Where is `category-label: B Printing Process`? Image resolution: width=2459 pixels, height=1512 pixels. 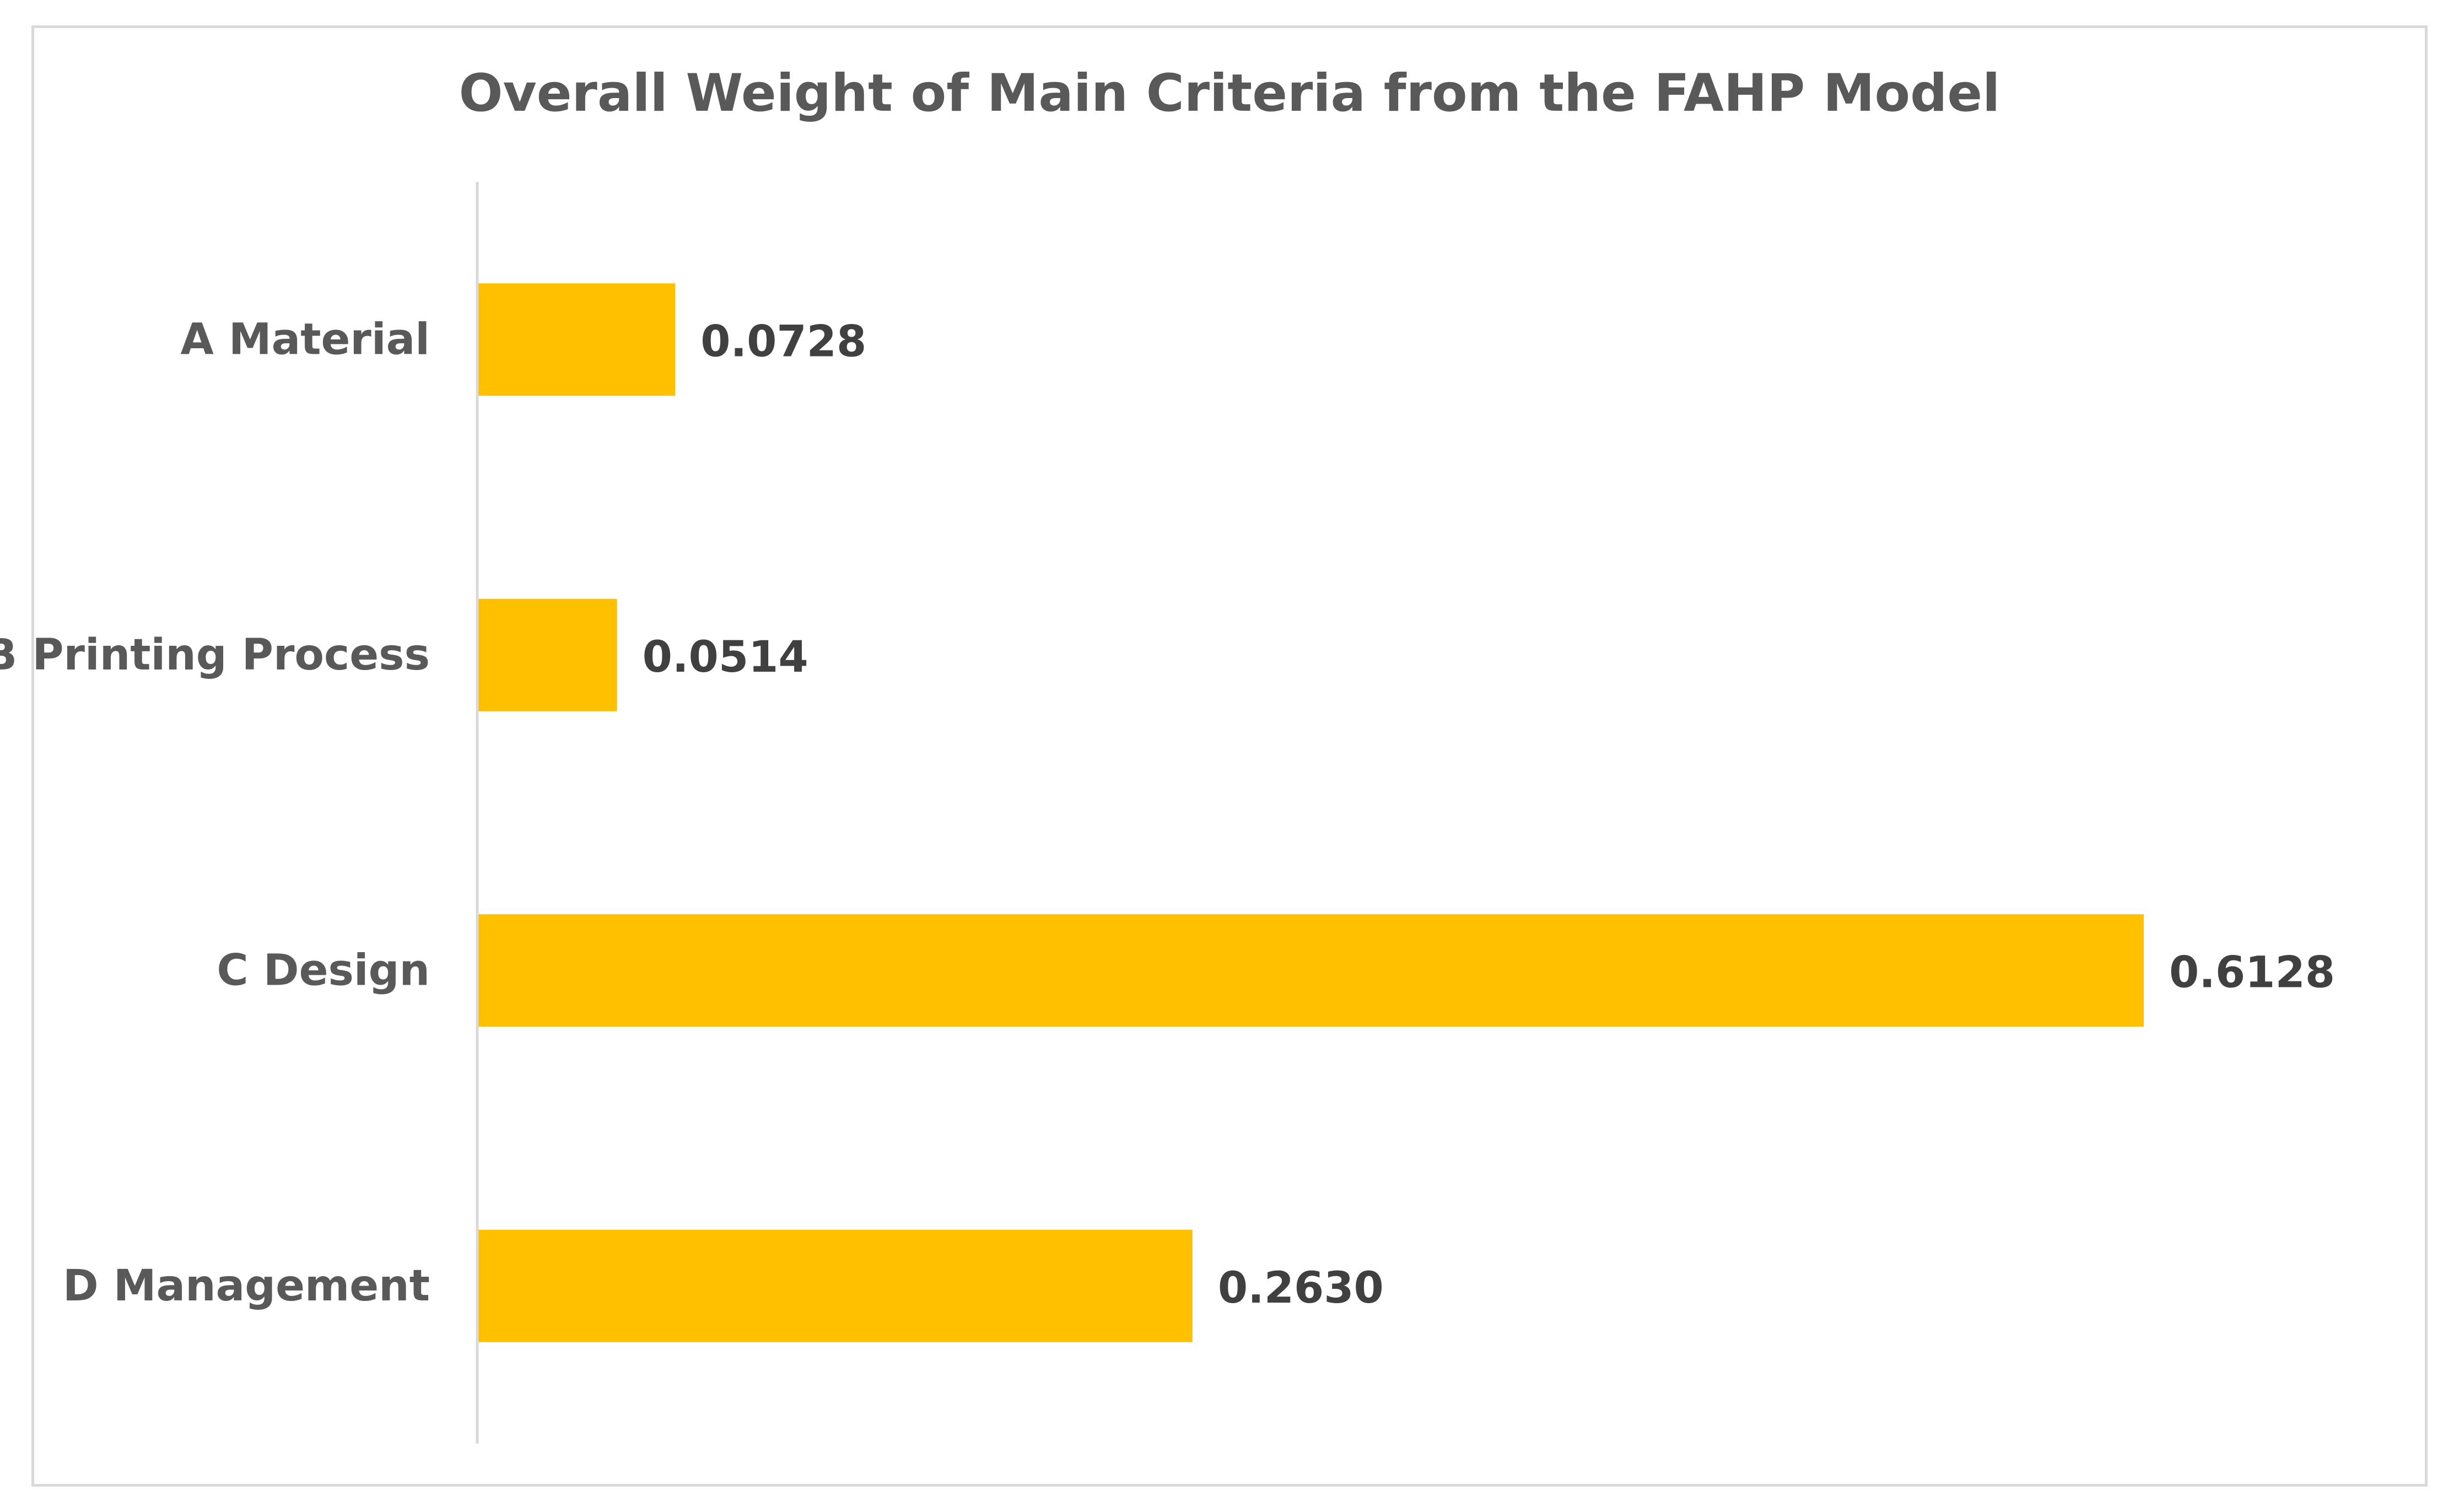 category-label: B Printing Process is located at coordinates (215, 655).